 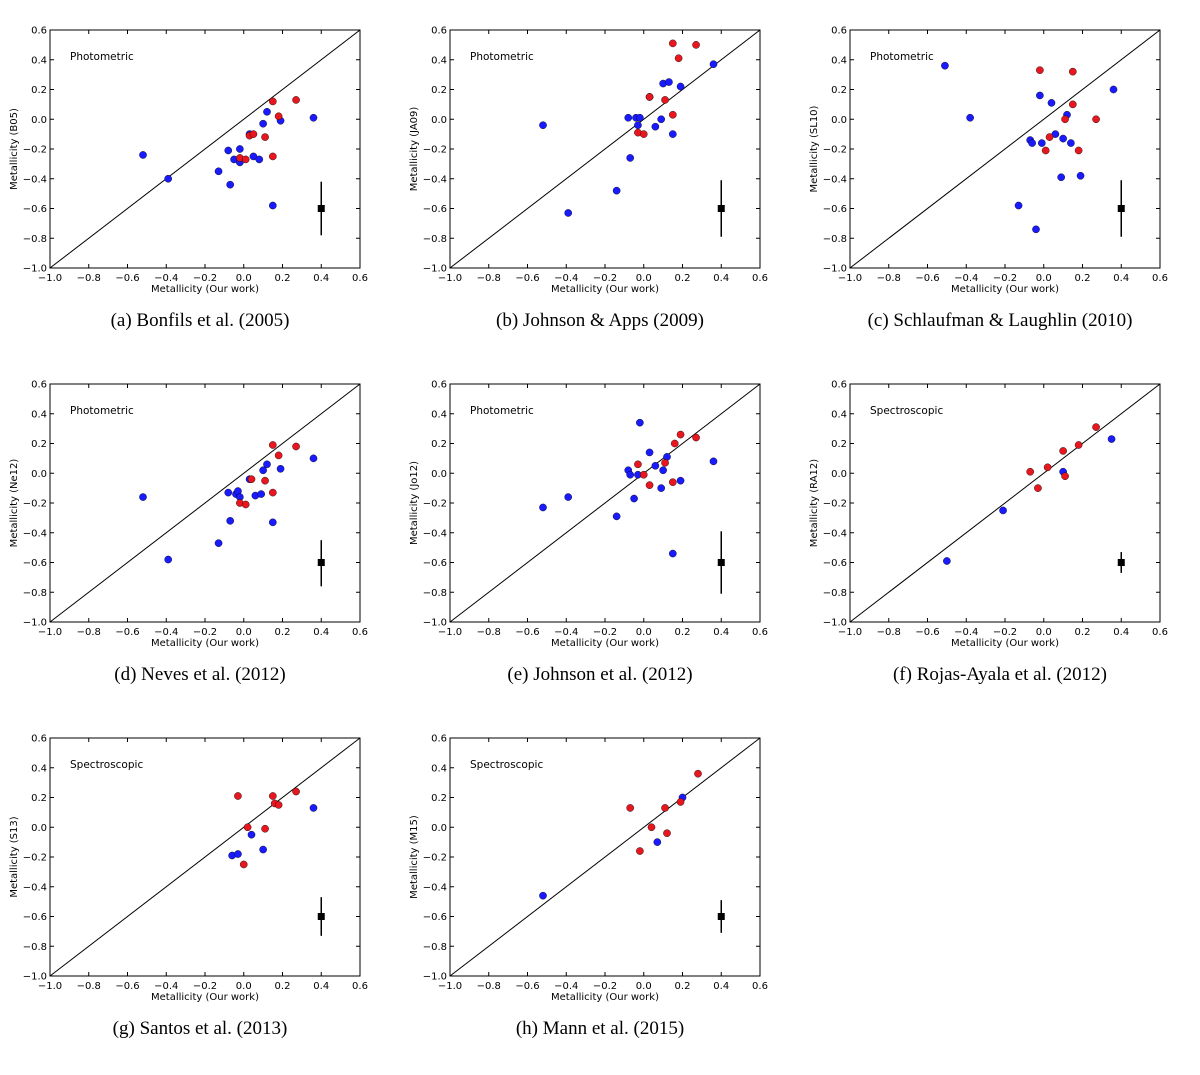 What do you see at coordinates (14, 856) in the screenshot?
I see `y-axis-label: Metallicity (S13)` at bounding box center [14, 856].